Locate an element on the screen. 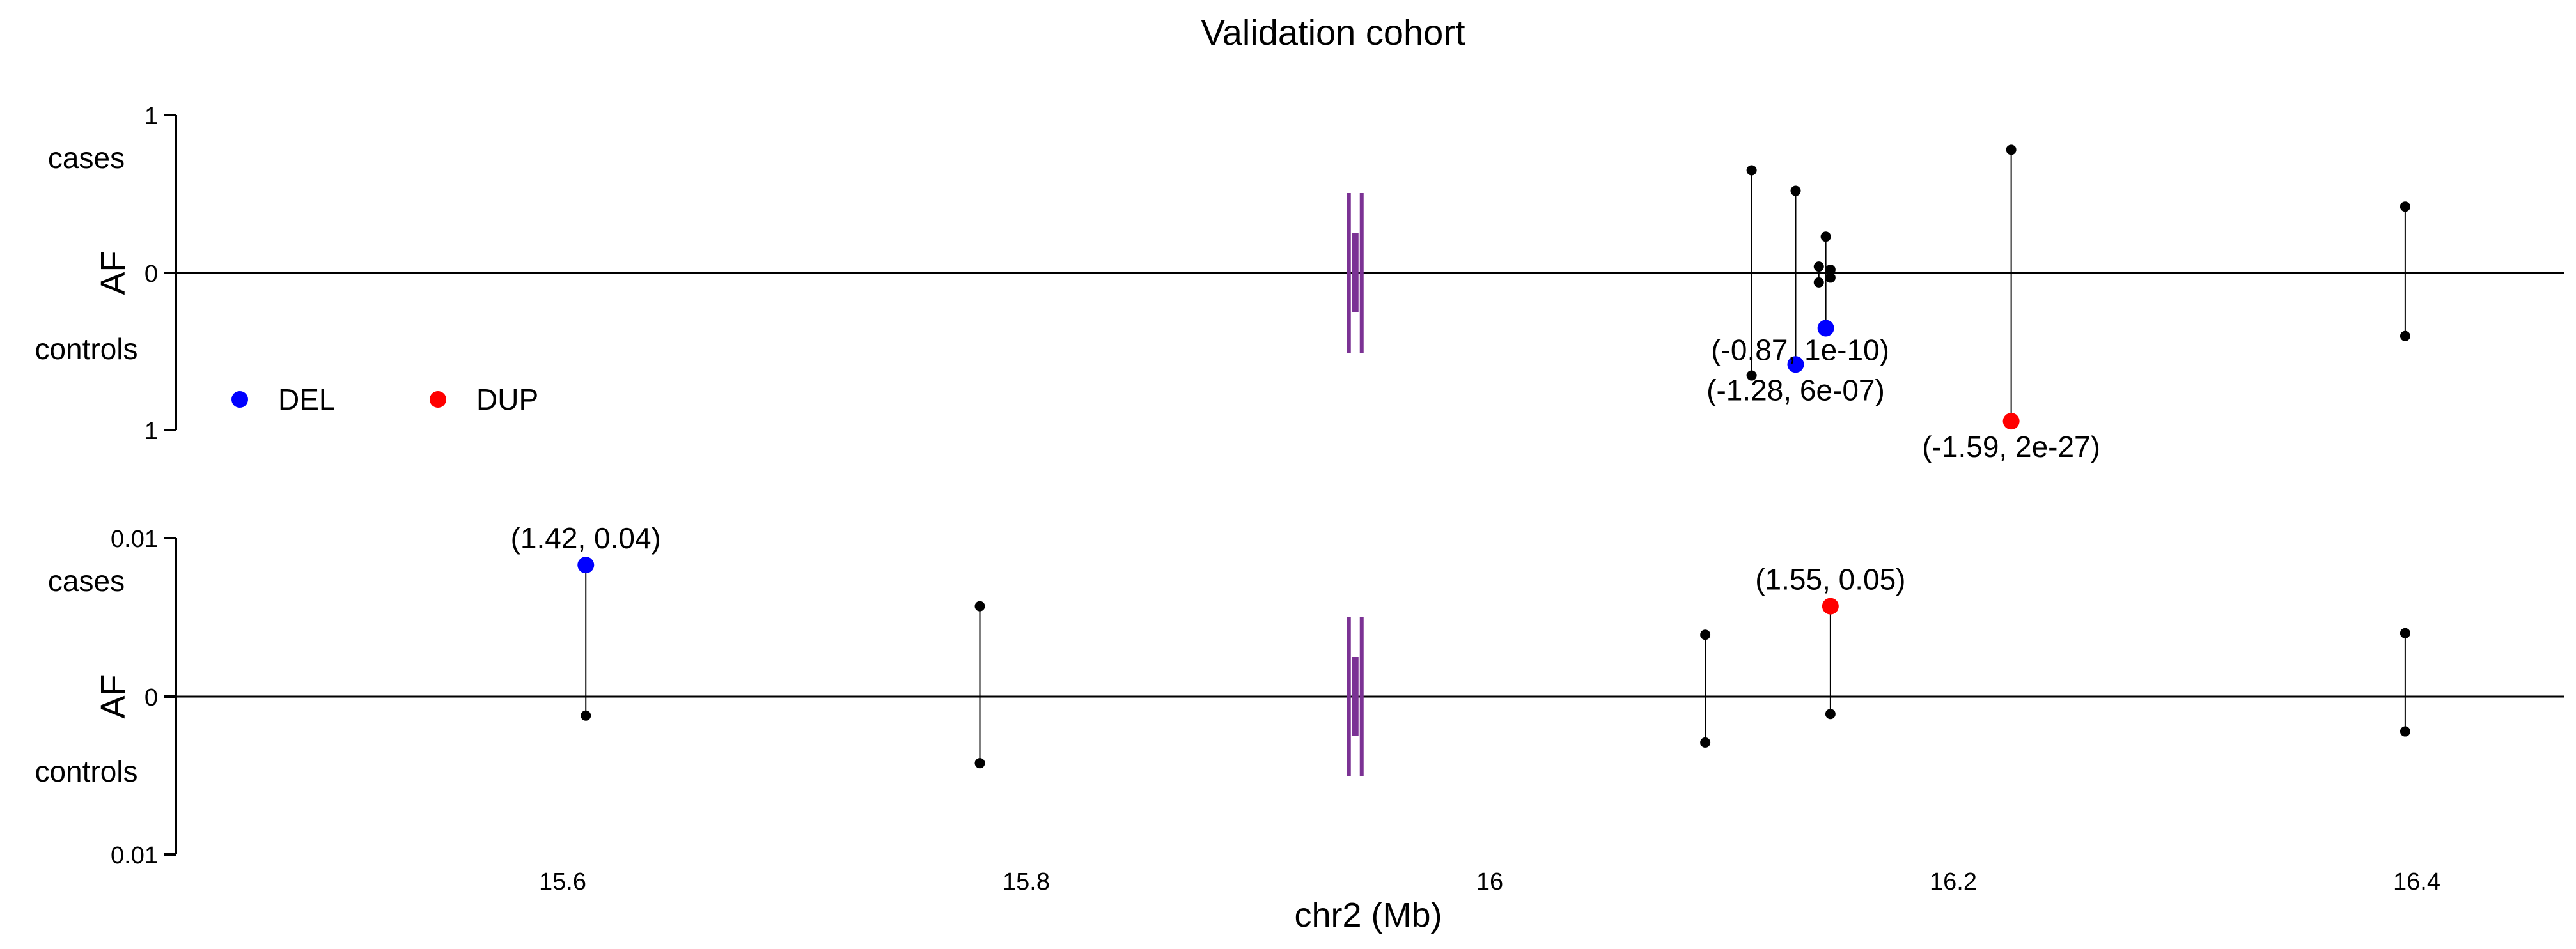 This screenshot has width=2576, height=949. x-axis-title: chr2 (Mb) is located at coordinates (1368, 915).